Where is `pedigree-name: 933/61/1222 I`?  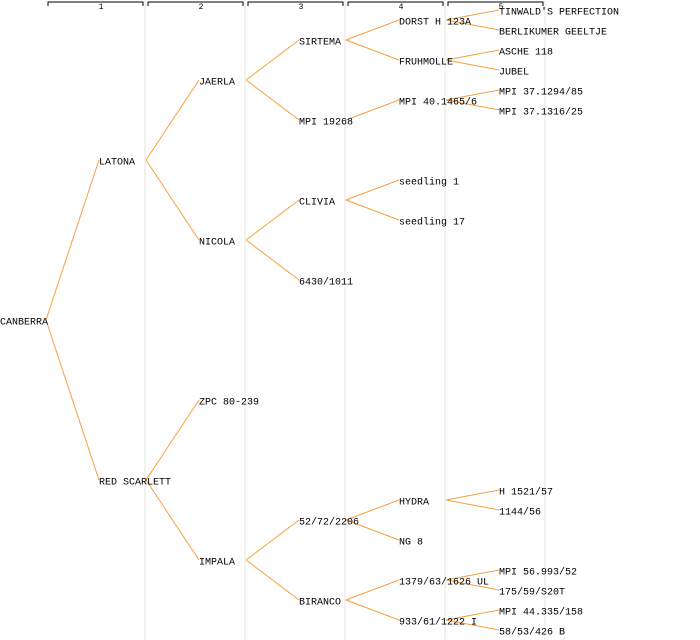
pedigree-name: 933/61/1222 I is located at coordinates (438, 623).